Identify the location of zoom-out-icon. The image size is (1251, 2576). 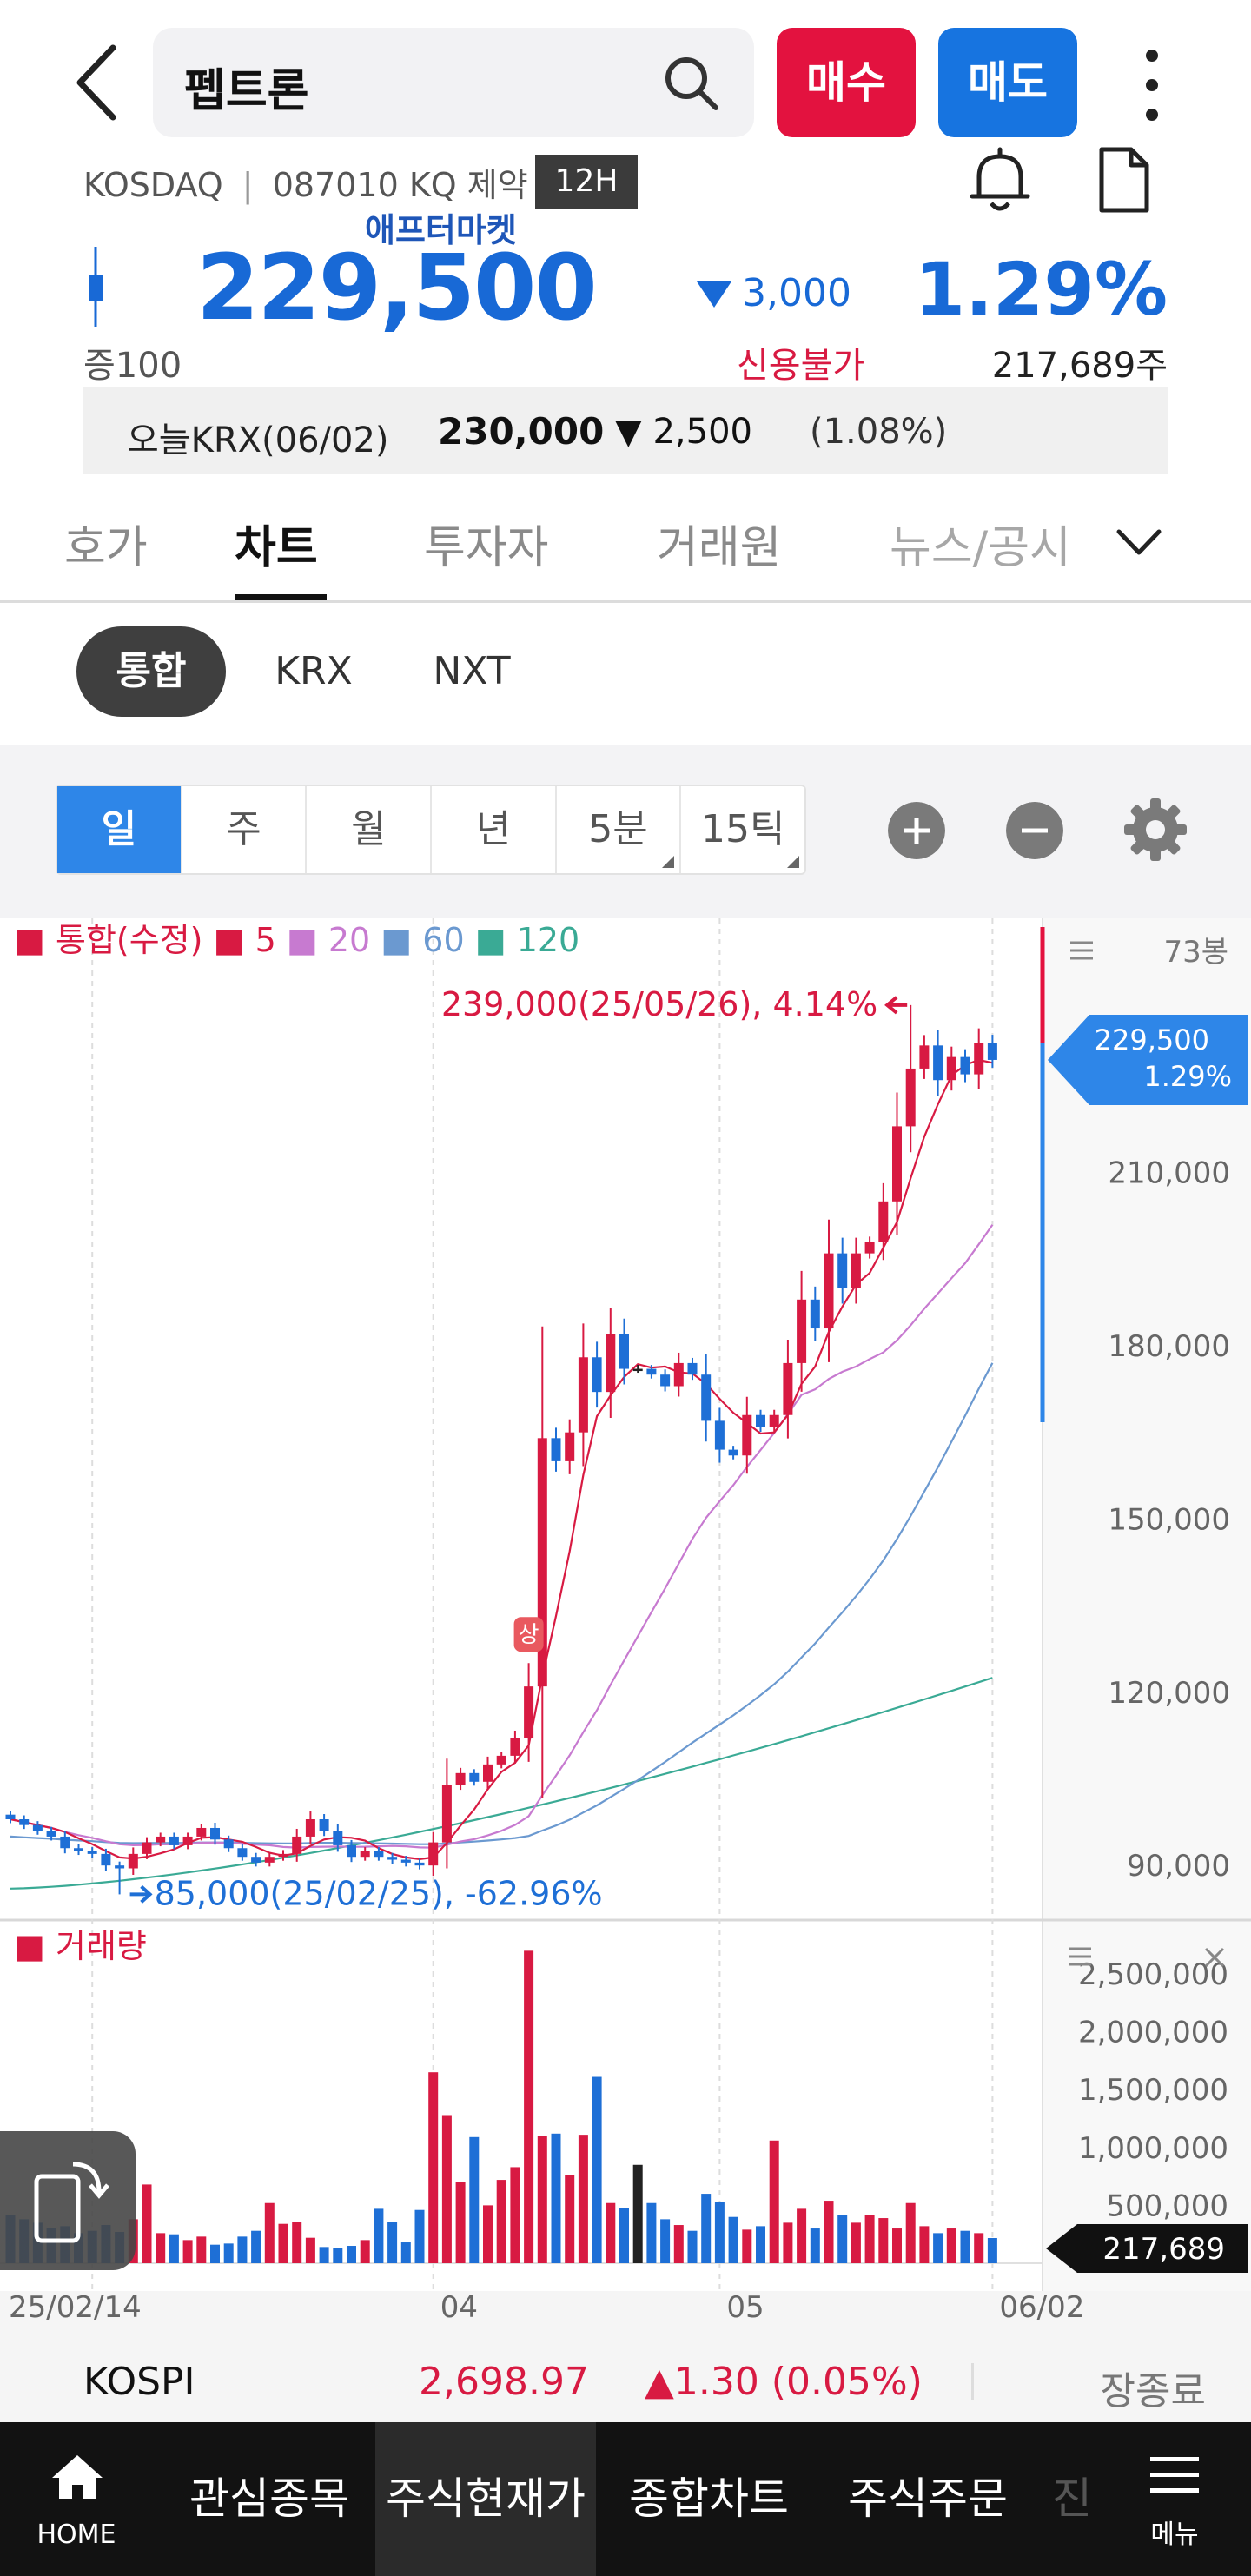
(1034, 830).